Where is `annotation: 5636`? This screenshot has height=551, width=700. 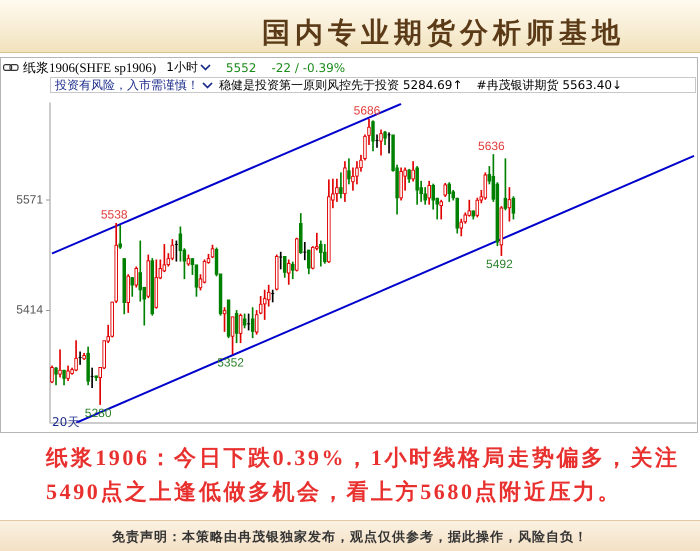
annotation: 5636 is located at coordinates (492, 145).